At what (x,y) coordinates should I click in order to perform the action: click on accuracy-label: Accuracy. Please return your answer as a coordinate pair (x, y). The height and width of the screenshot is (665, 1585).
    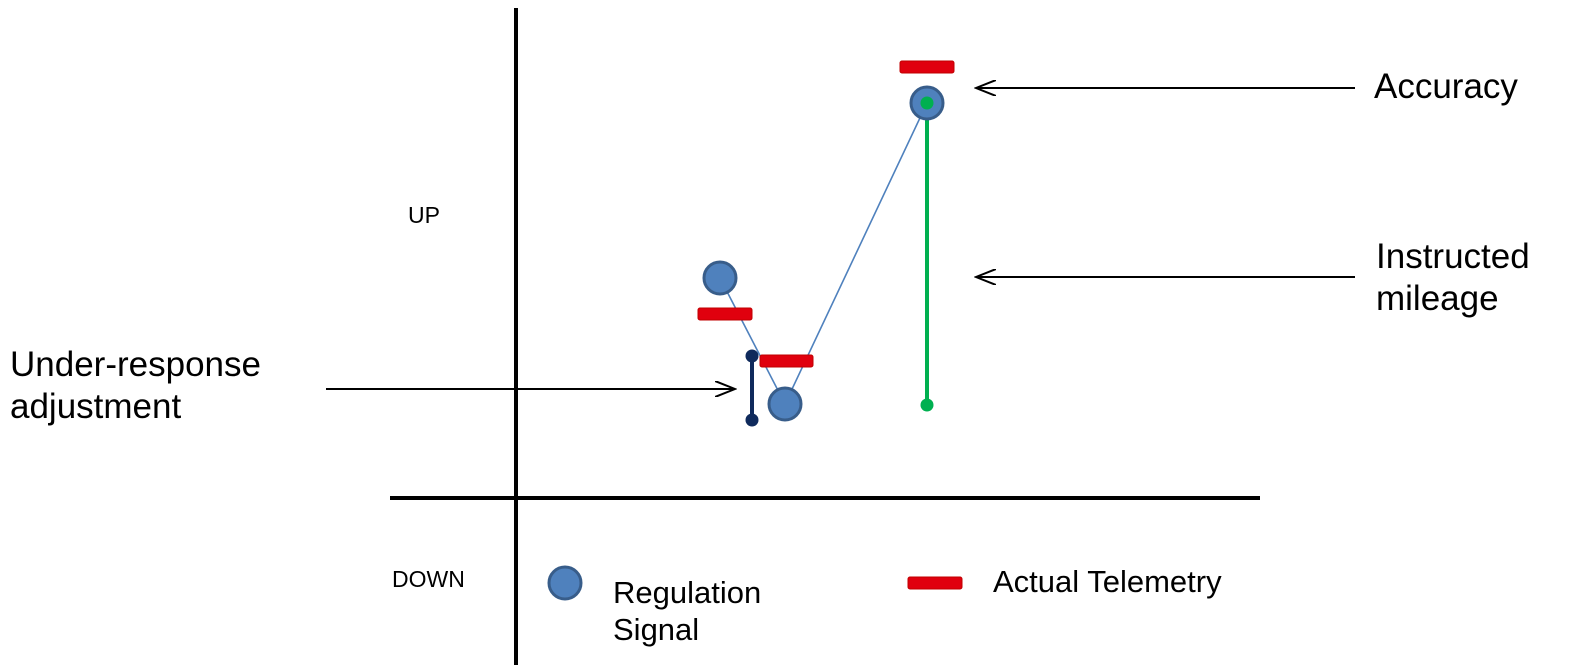
    Looking at the image, I should click on (1446, 86).